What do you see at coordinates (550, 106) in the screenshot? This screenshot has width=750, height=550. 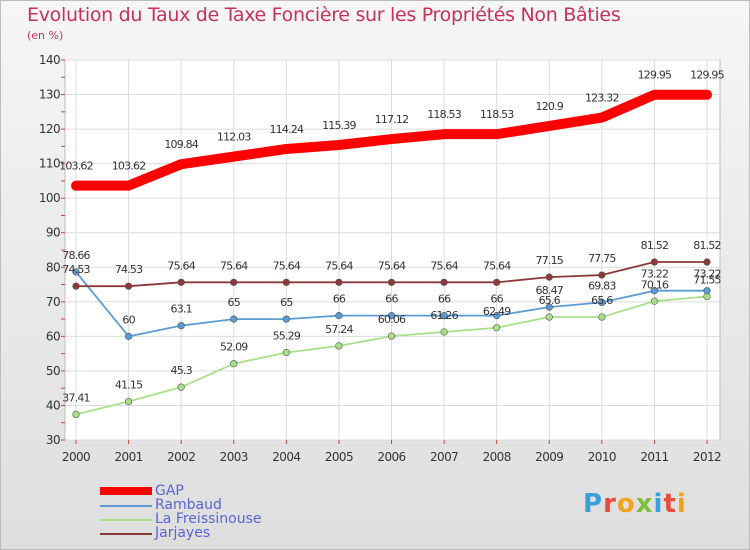 I see `data-label: 120.9` at bounding box center [550, 106].